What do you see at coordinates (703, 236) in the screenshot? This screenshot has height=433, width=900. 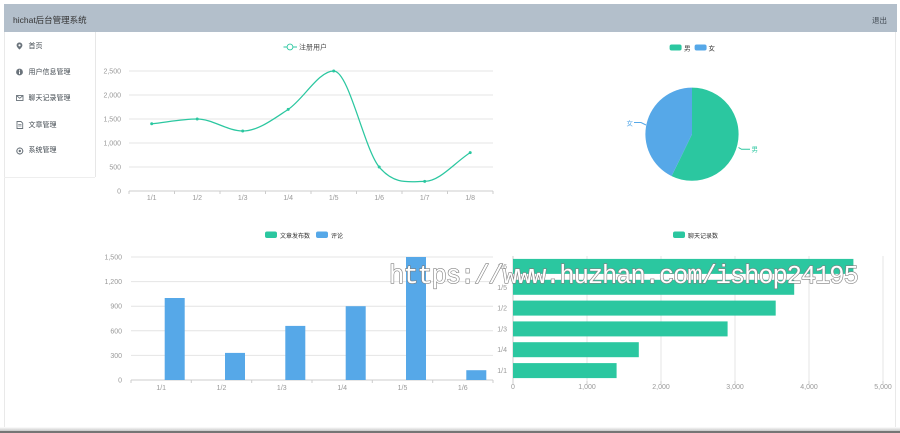 I see `svg-text: 聊天记录数` at bounding box center [703, 236].